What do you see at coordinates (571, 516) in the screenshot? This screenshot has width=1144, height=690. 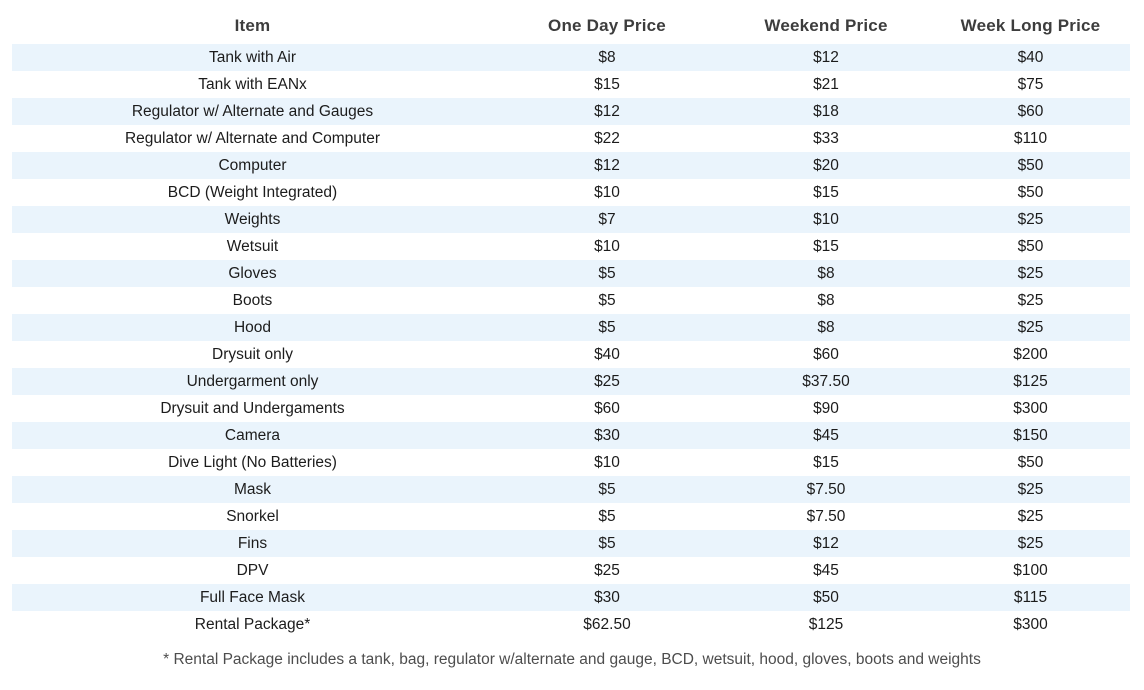 I see `table-row: Snorkel $5 $7.50 $25` at bounding box center [571, 516].